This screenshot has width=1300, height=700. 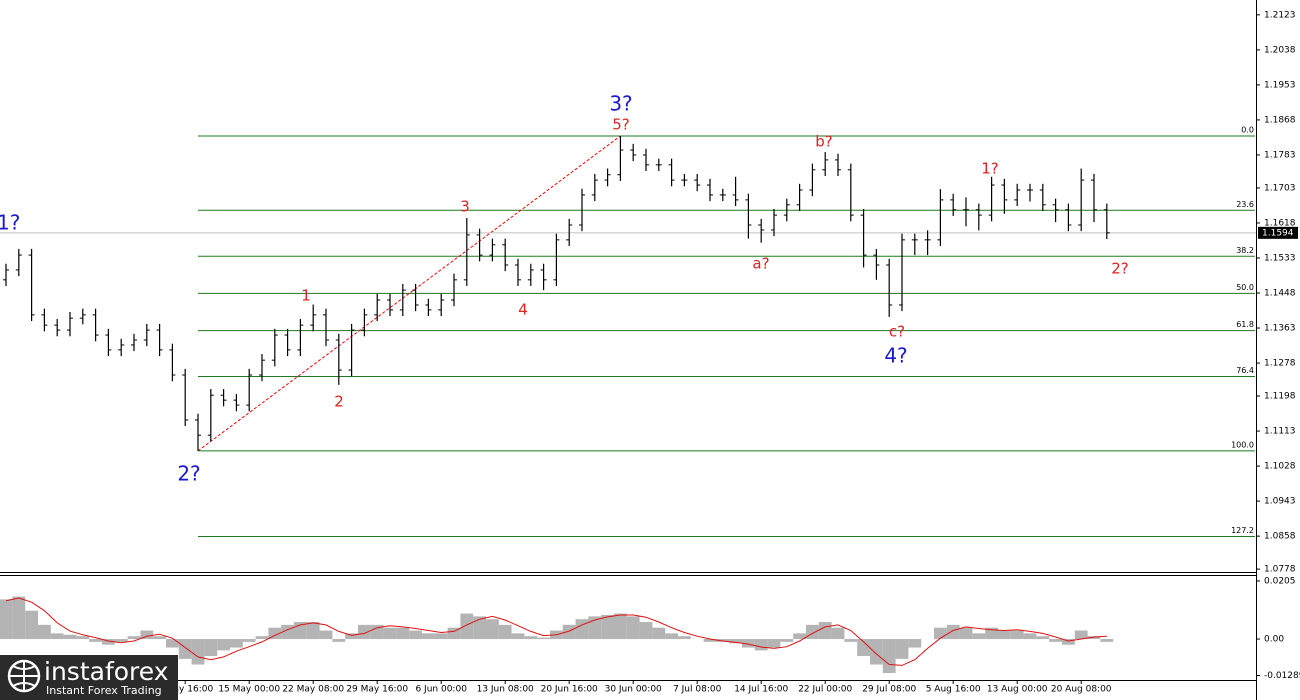 What do you see at coordinates (1245, 250) in the screenshot?
I see `fib-level-label: 38.2` at bounding box center [1245, 250].